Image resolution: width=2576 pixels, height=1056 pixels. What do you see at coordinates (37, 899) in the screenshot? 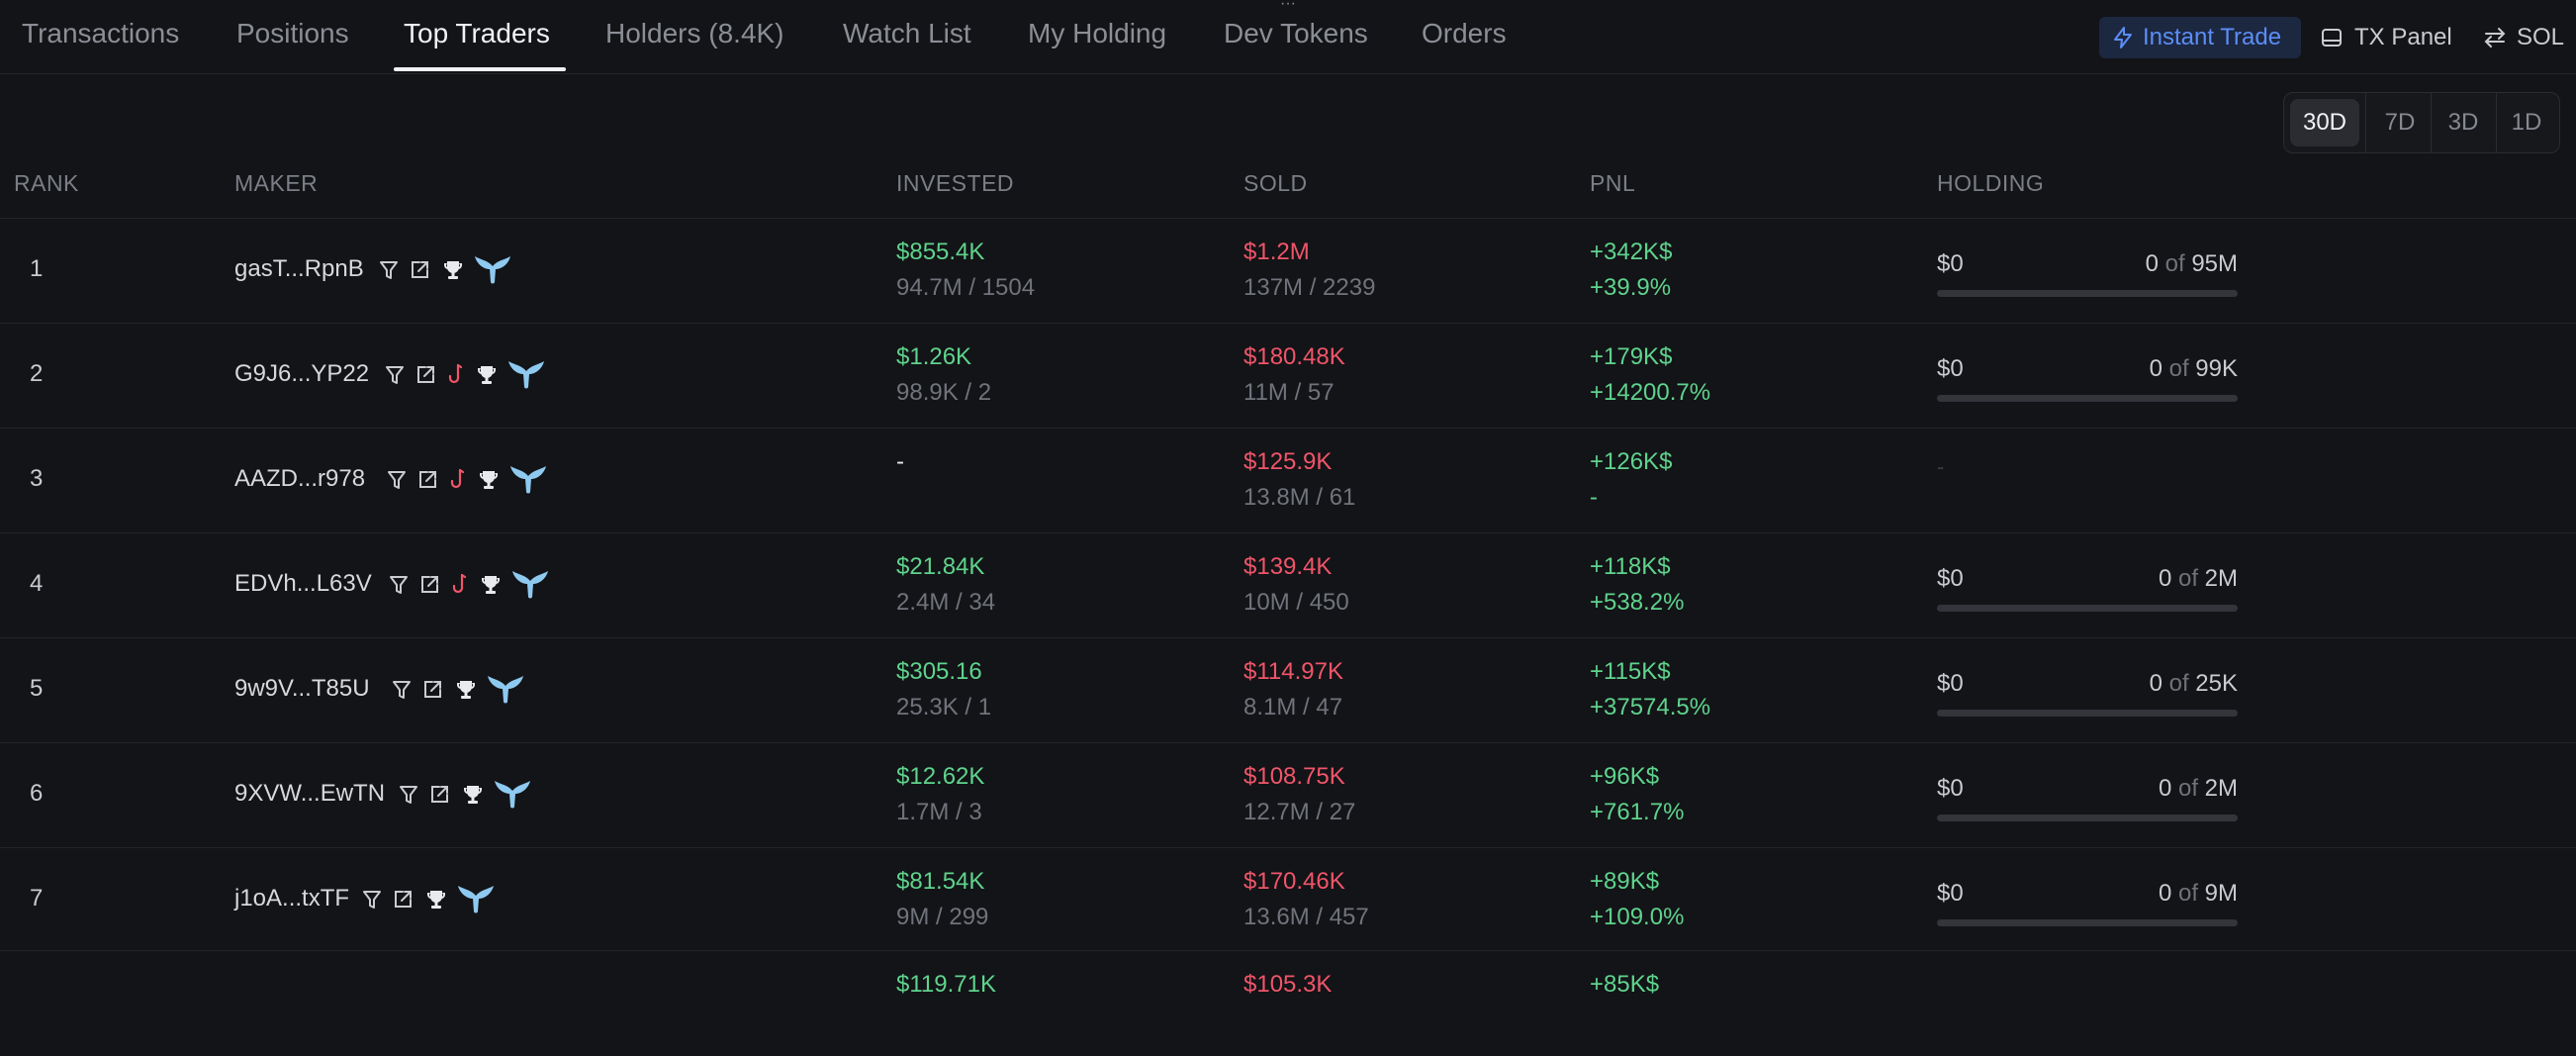
I see `rank-cell: 7` at bounding box center [37, 899].